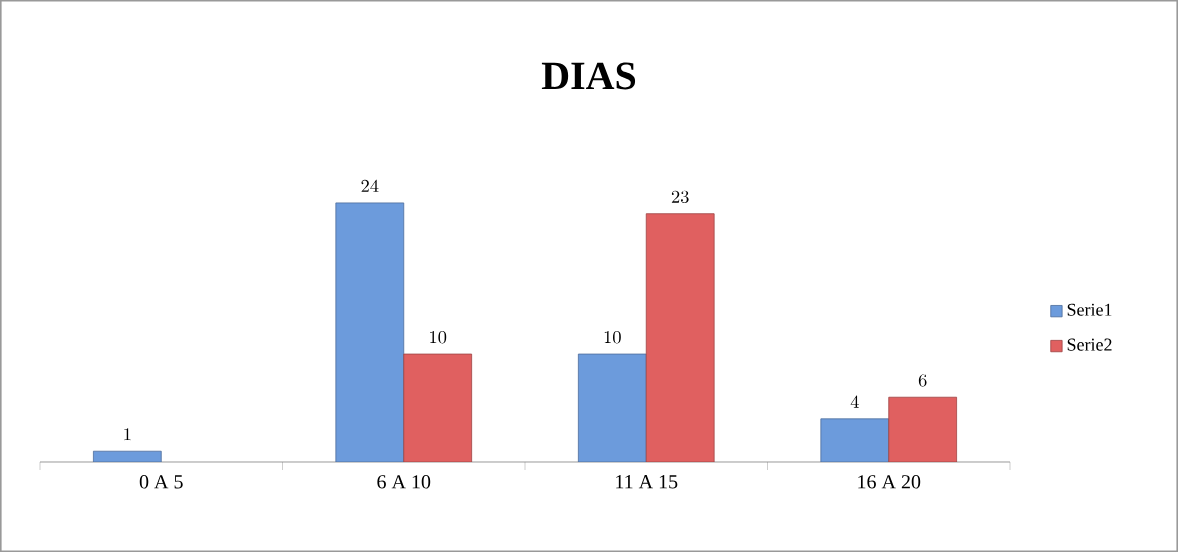 The height and width of the screenshot is (552, 1178). I want to click on x-tick-label: 6 A 10, so click(404, 482).